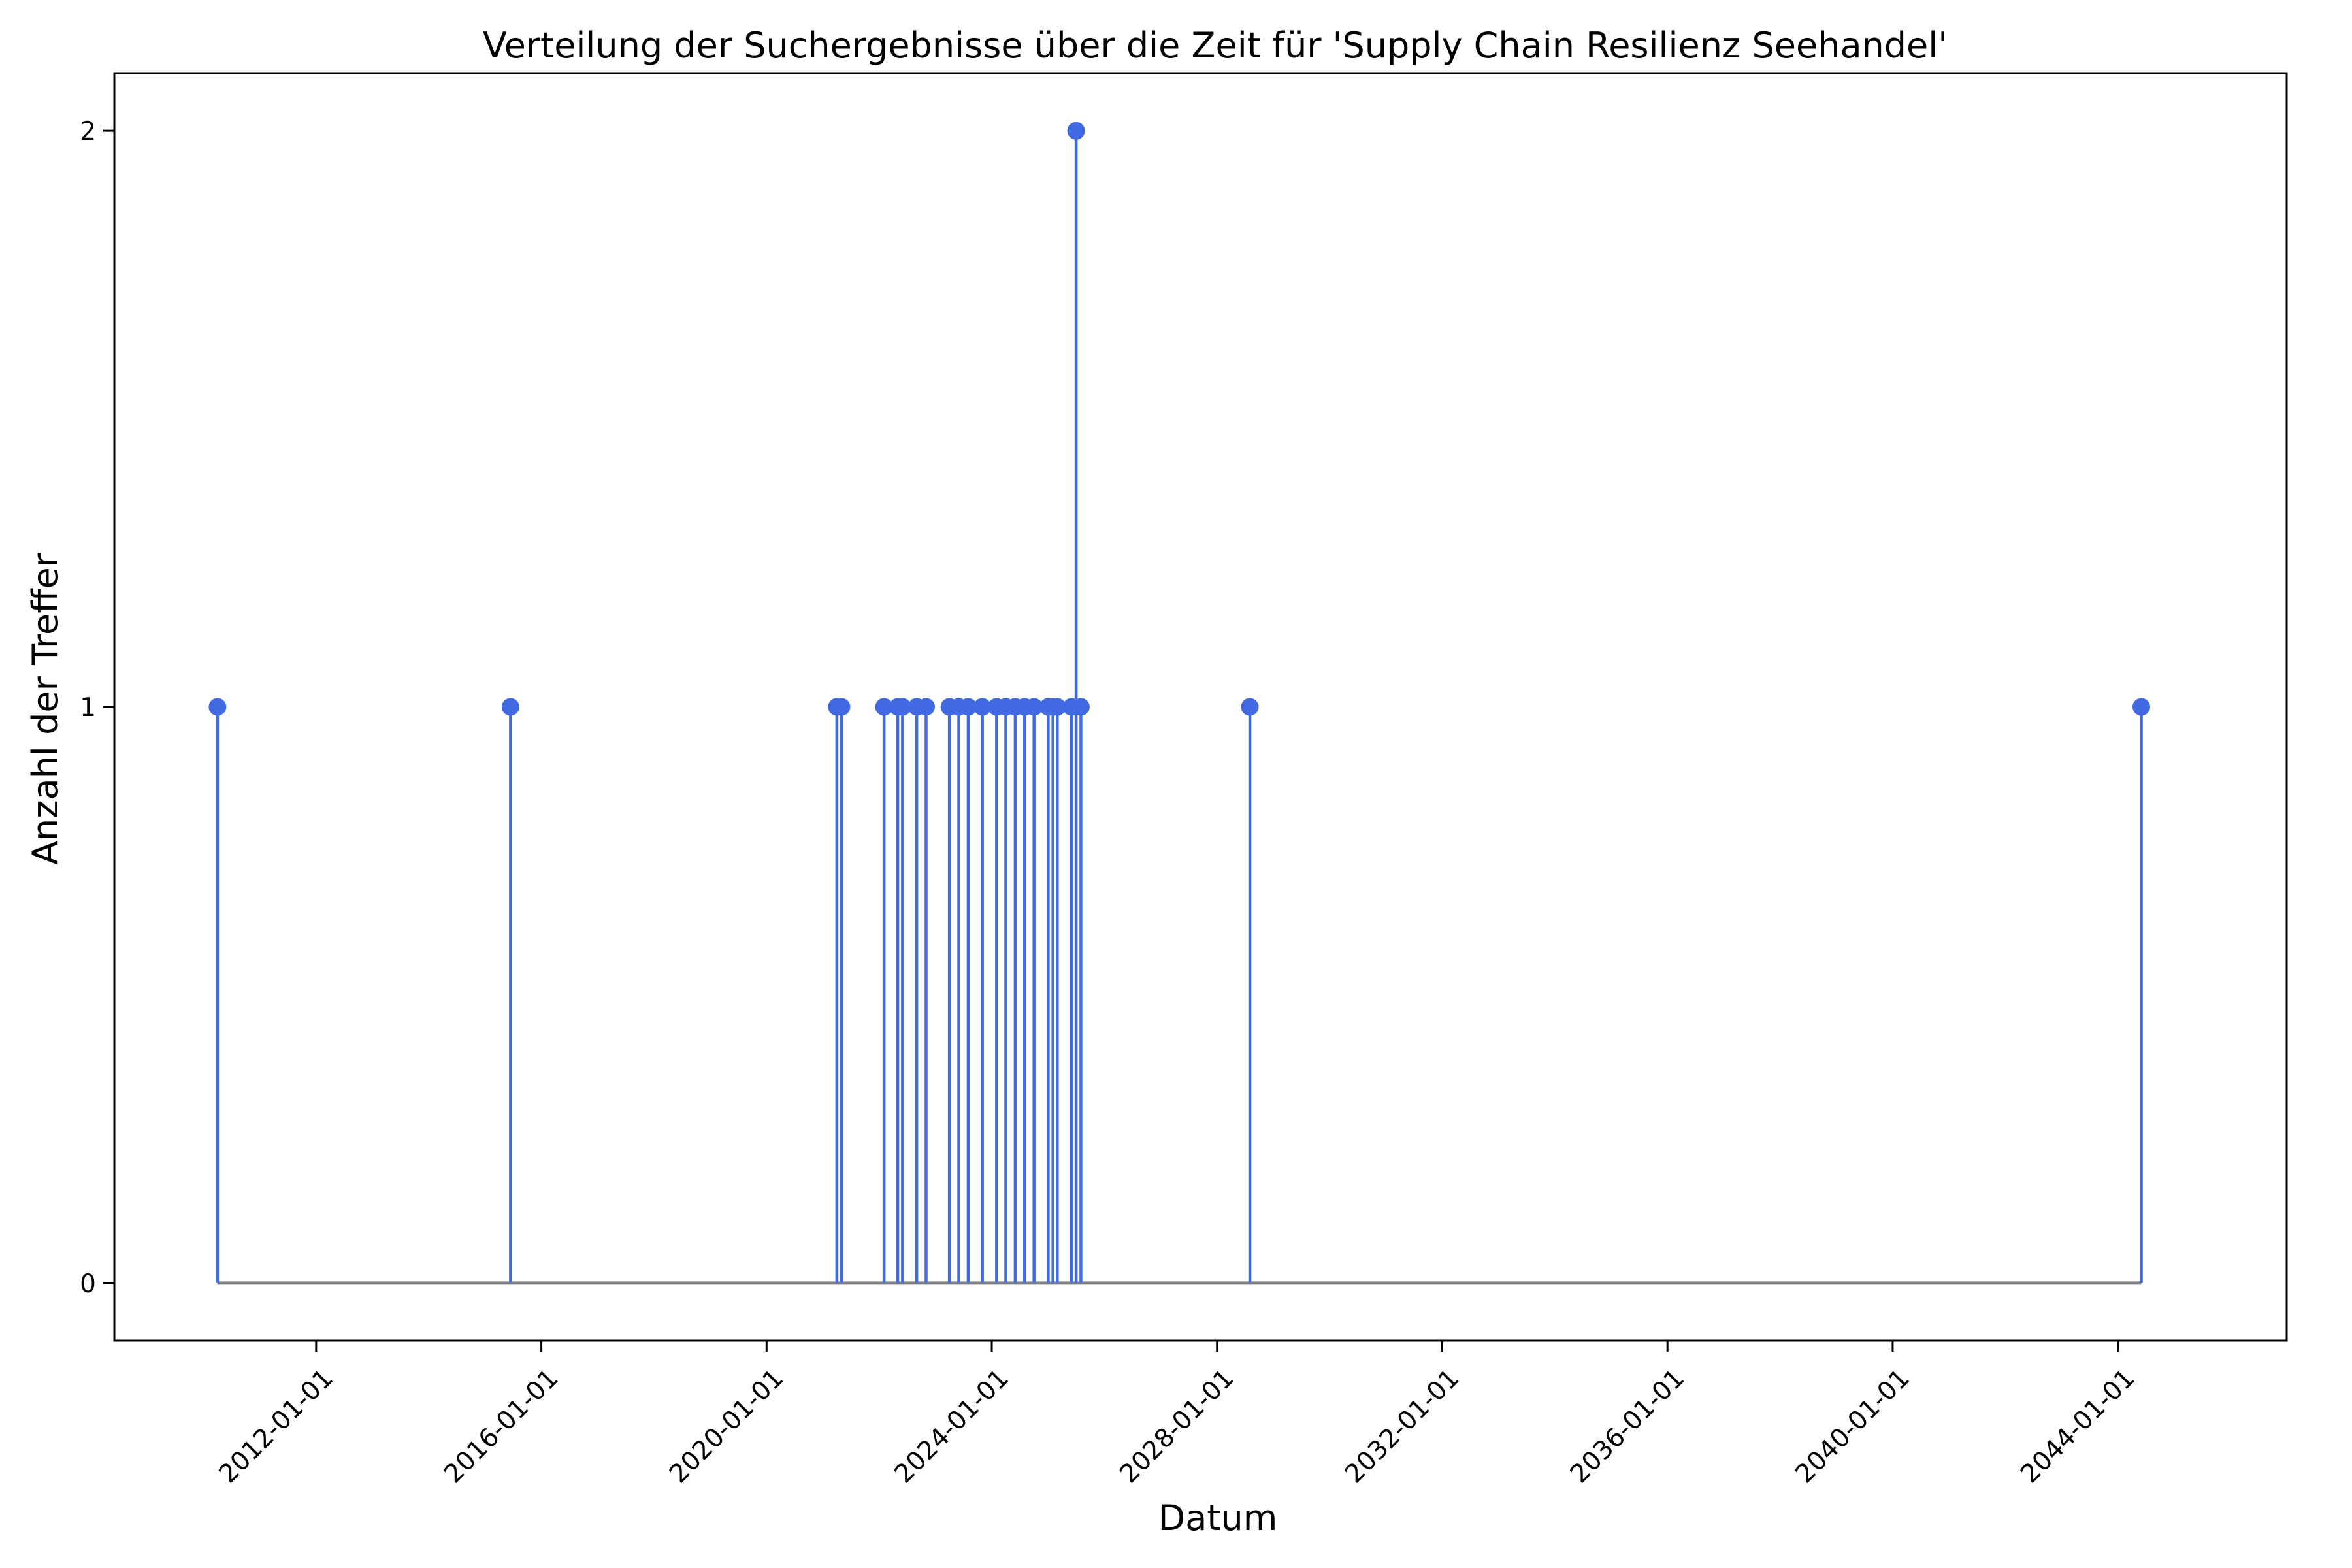 The width and height of the screenshot is (2352, 1568). I want to click on x-tick-label-group: 2020-01-01, so click(726, 1426).